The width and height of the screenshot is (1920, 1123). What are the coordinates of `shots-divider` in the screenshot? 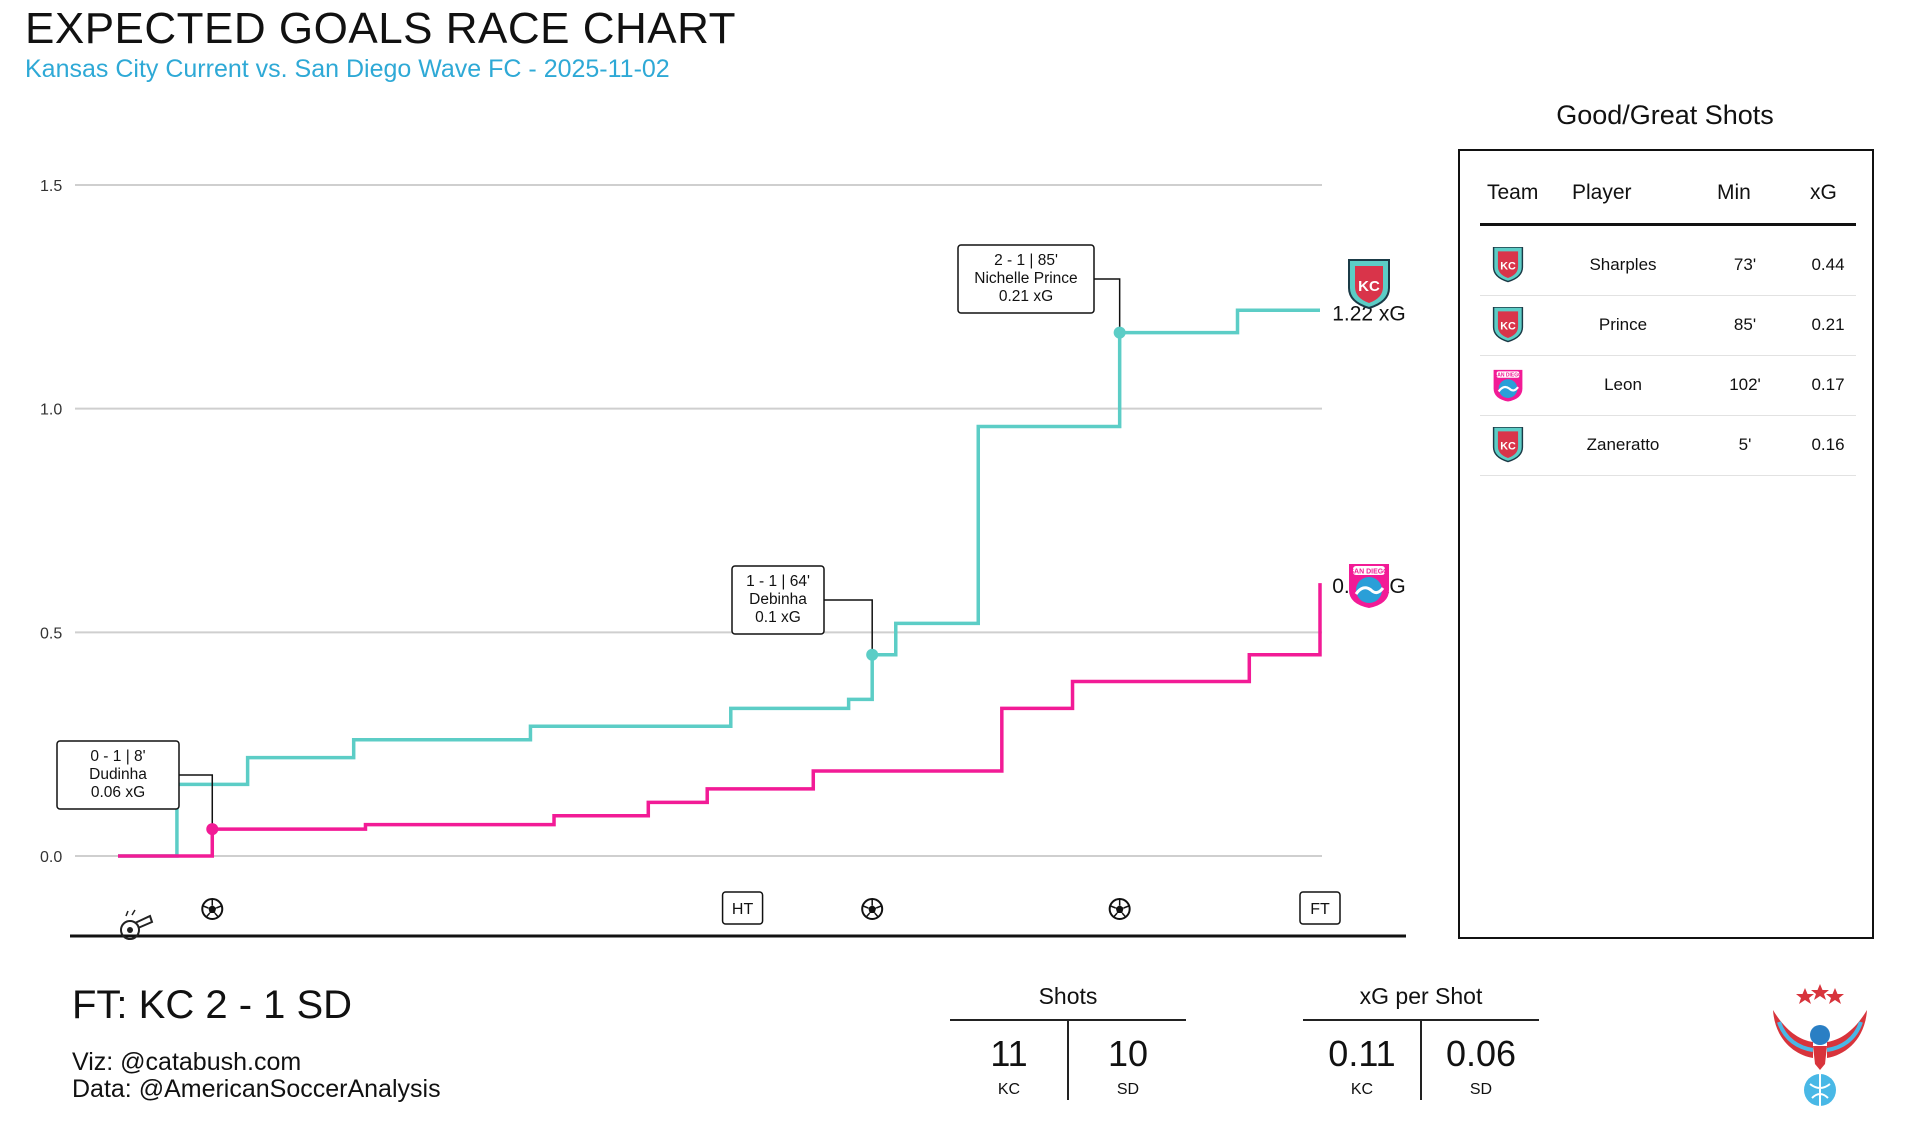 It's located at (1068, 1060).